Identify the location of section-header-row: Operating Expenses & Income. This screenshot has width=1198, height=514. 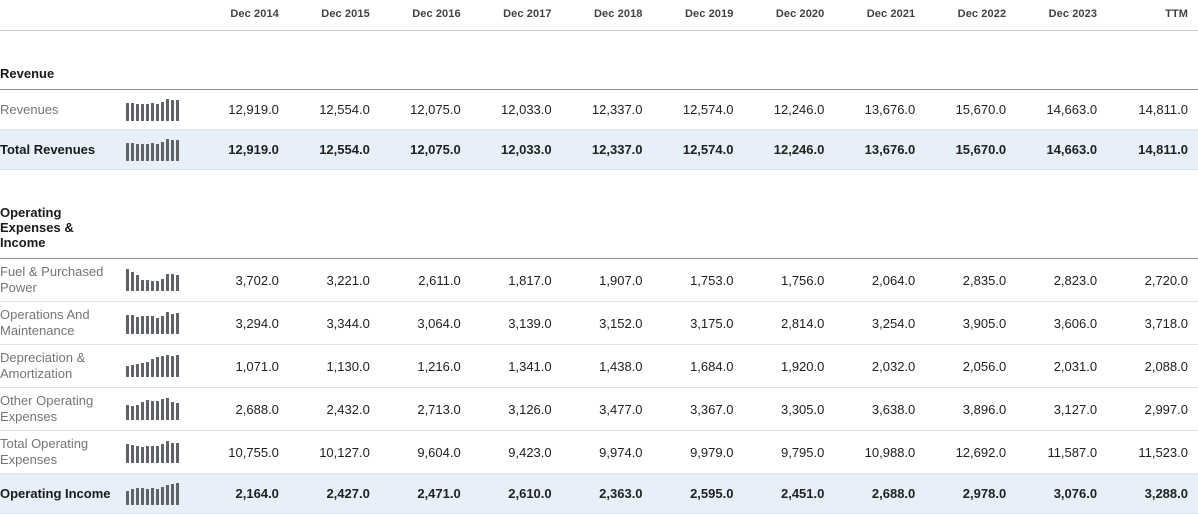
(599, 230).